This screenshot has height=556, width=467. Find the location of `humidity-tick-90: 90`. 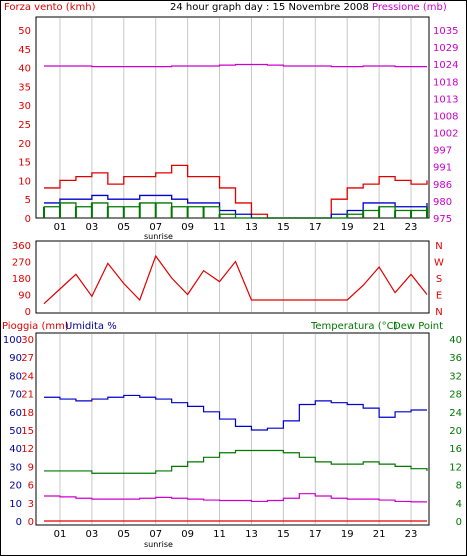

humidity-tick-90: 90 is located at coordinates (15, 358).